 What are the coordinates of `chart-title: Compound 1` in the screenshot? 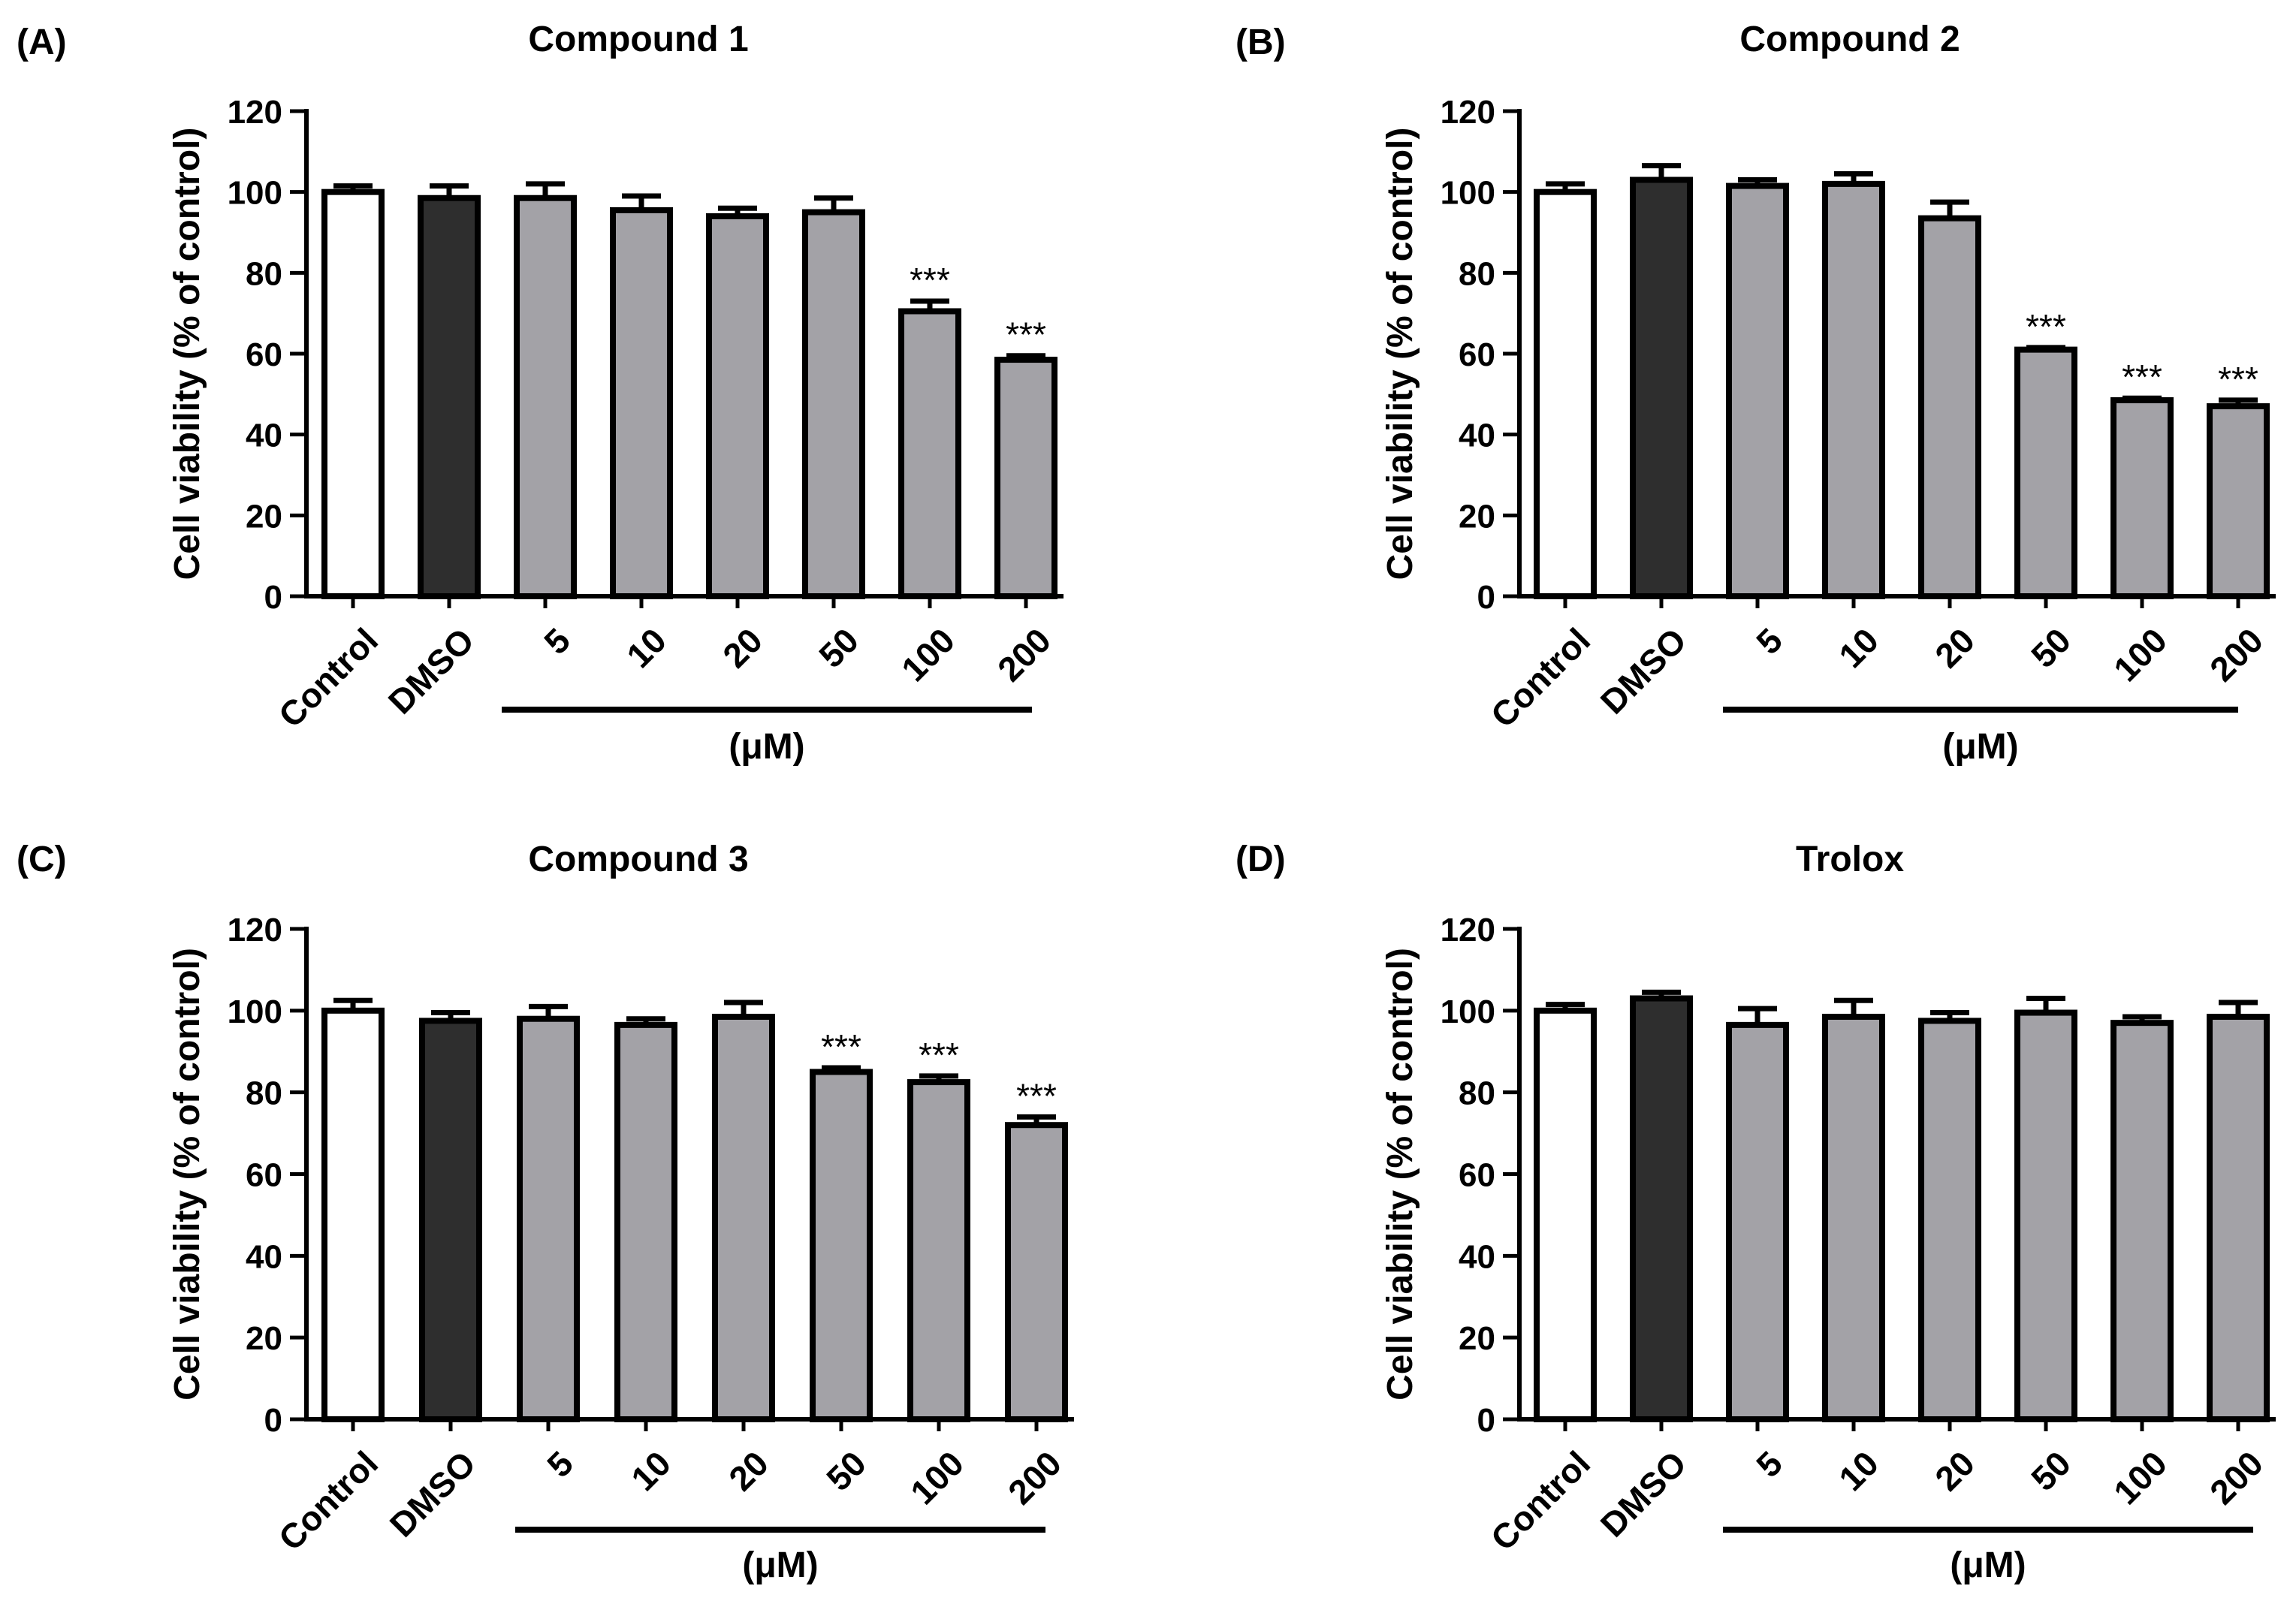 It's located at (638, 39).